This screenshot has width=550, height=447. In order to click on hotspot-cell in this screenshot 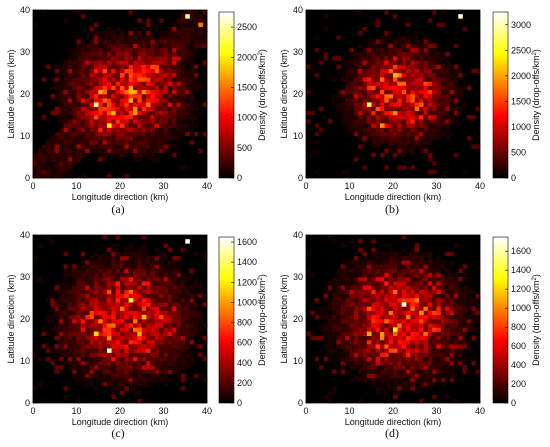, I will do `click(96, 104)`.